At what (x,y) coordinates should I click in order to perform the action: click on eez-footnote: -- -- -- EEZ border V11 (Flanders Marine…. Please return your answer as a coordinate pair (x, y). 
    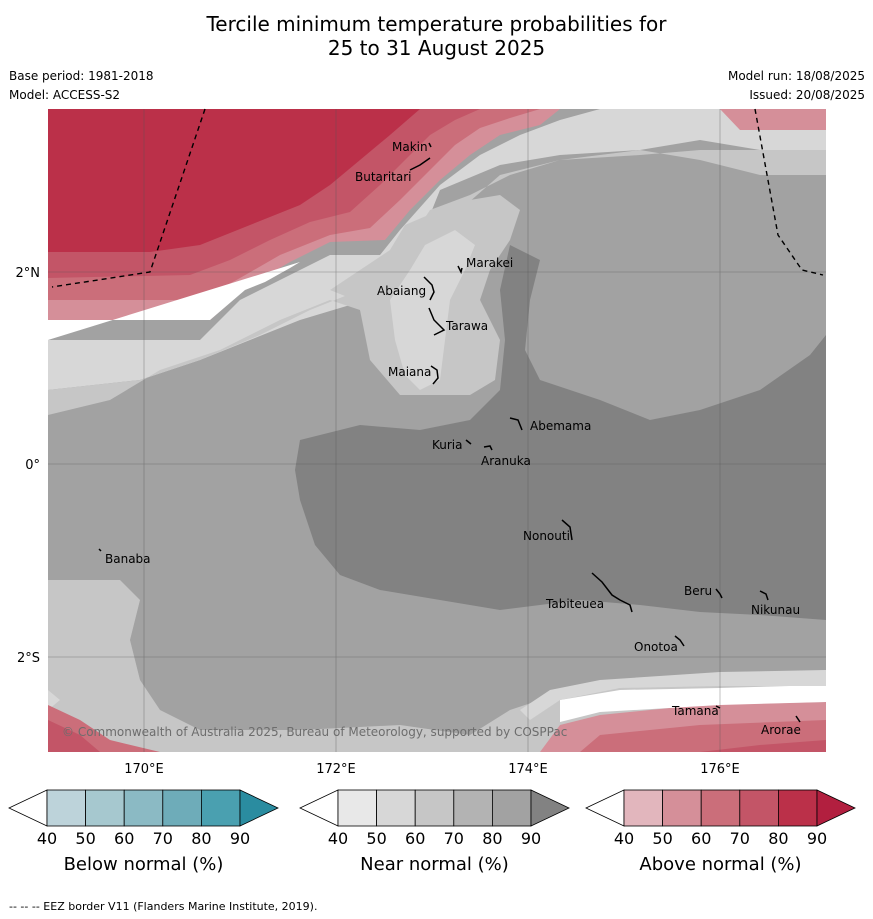
    Looking at the image, I should click on (163, 906).